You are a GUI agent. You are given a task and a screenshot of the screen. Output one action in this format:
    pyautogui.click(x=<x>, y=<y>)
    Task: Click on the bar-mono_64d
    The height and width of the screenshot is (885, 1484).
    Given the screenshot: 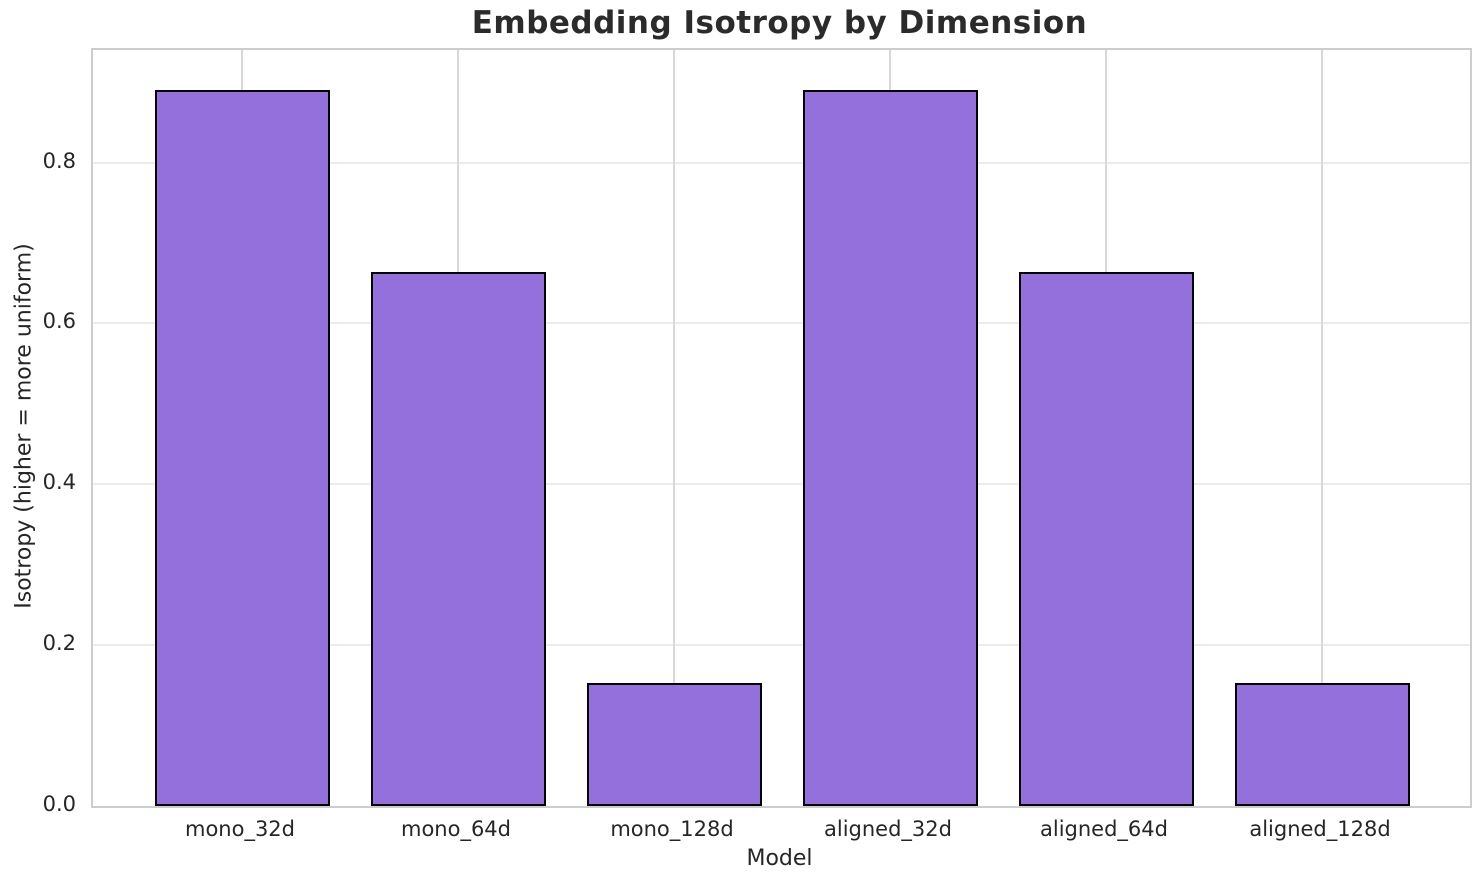 What is the action you would take?
    pyautogui.click(x=458, y=538)
    